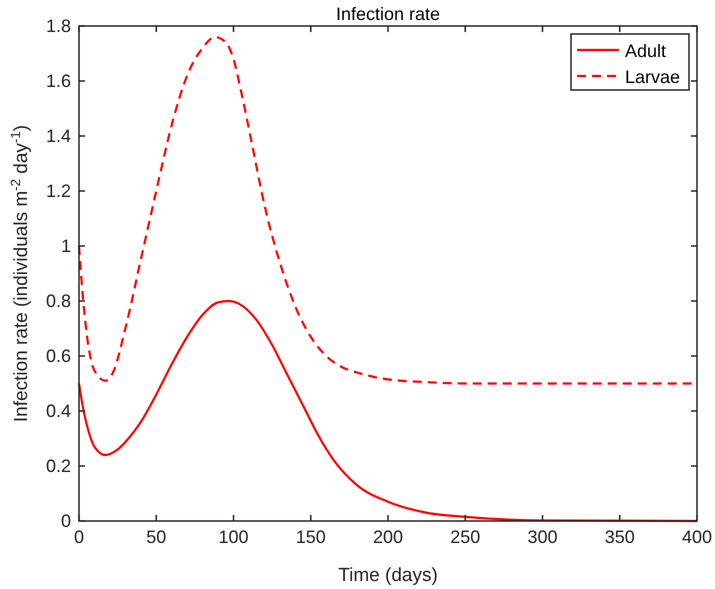 The height and width of the screenshot is (589, 715). I want to click on y-tick-label: 1, so click(65, 246).